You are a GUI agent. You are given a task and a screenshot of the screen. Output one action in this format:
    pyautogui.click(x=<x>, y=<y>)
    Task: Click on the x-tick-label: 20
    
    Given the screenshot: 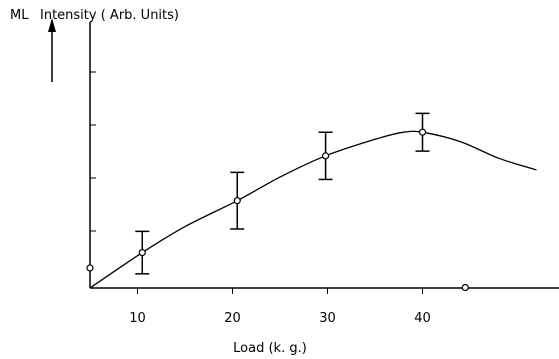 What is the action you would take?
    pyautogui.click(x=232, y=318)
    